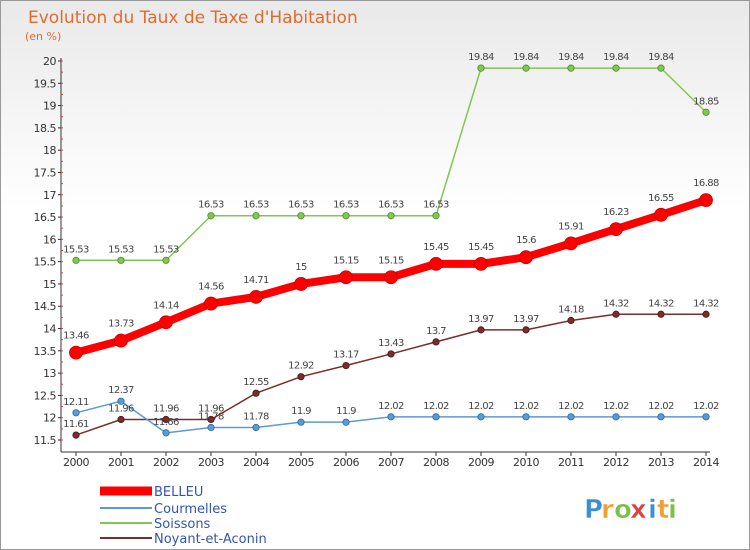 This screenshot has height=550, width=750. I want to click on y-tick-label: 17, so click(49, 195).